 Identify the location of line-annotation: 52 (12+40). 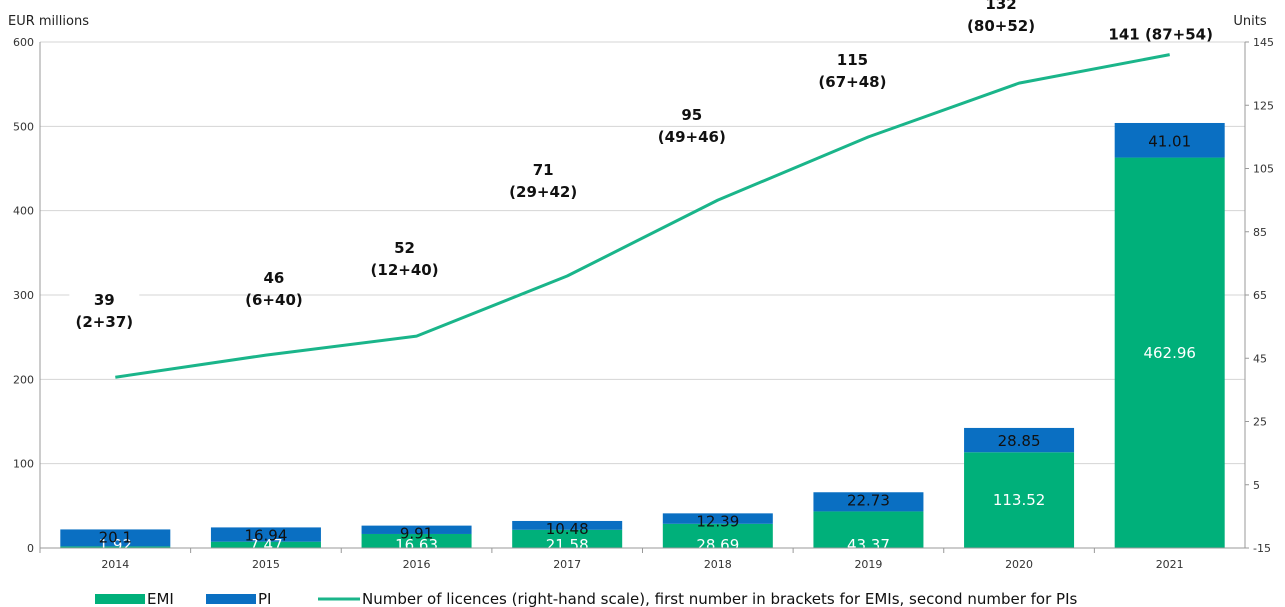
(405, 259).